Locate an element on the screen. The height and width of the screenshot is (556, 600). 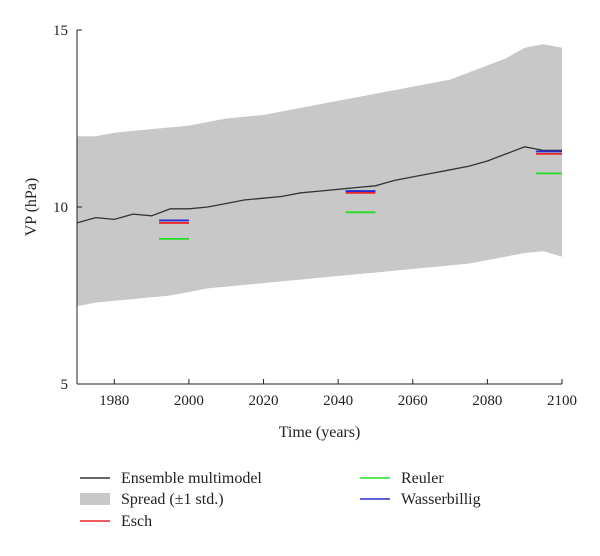
y-tick-label: 5 is located at coordinates (65, 385).